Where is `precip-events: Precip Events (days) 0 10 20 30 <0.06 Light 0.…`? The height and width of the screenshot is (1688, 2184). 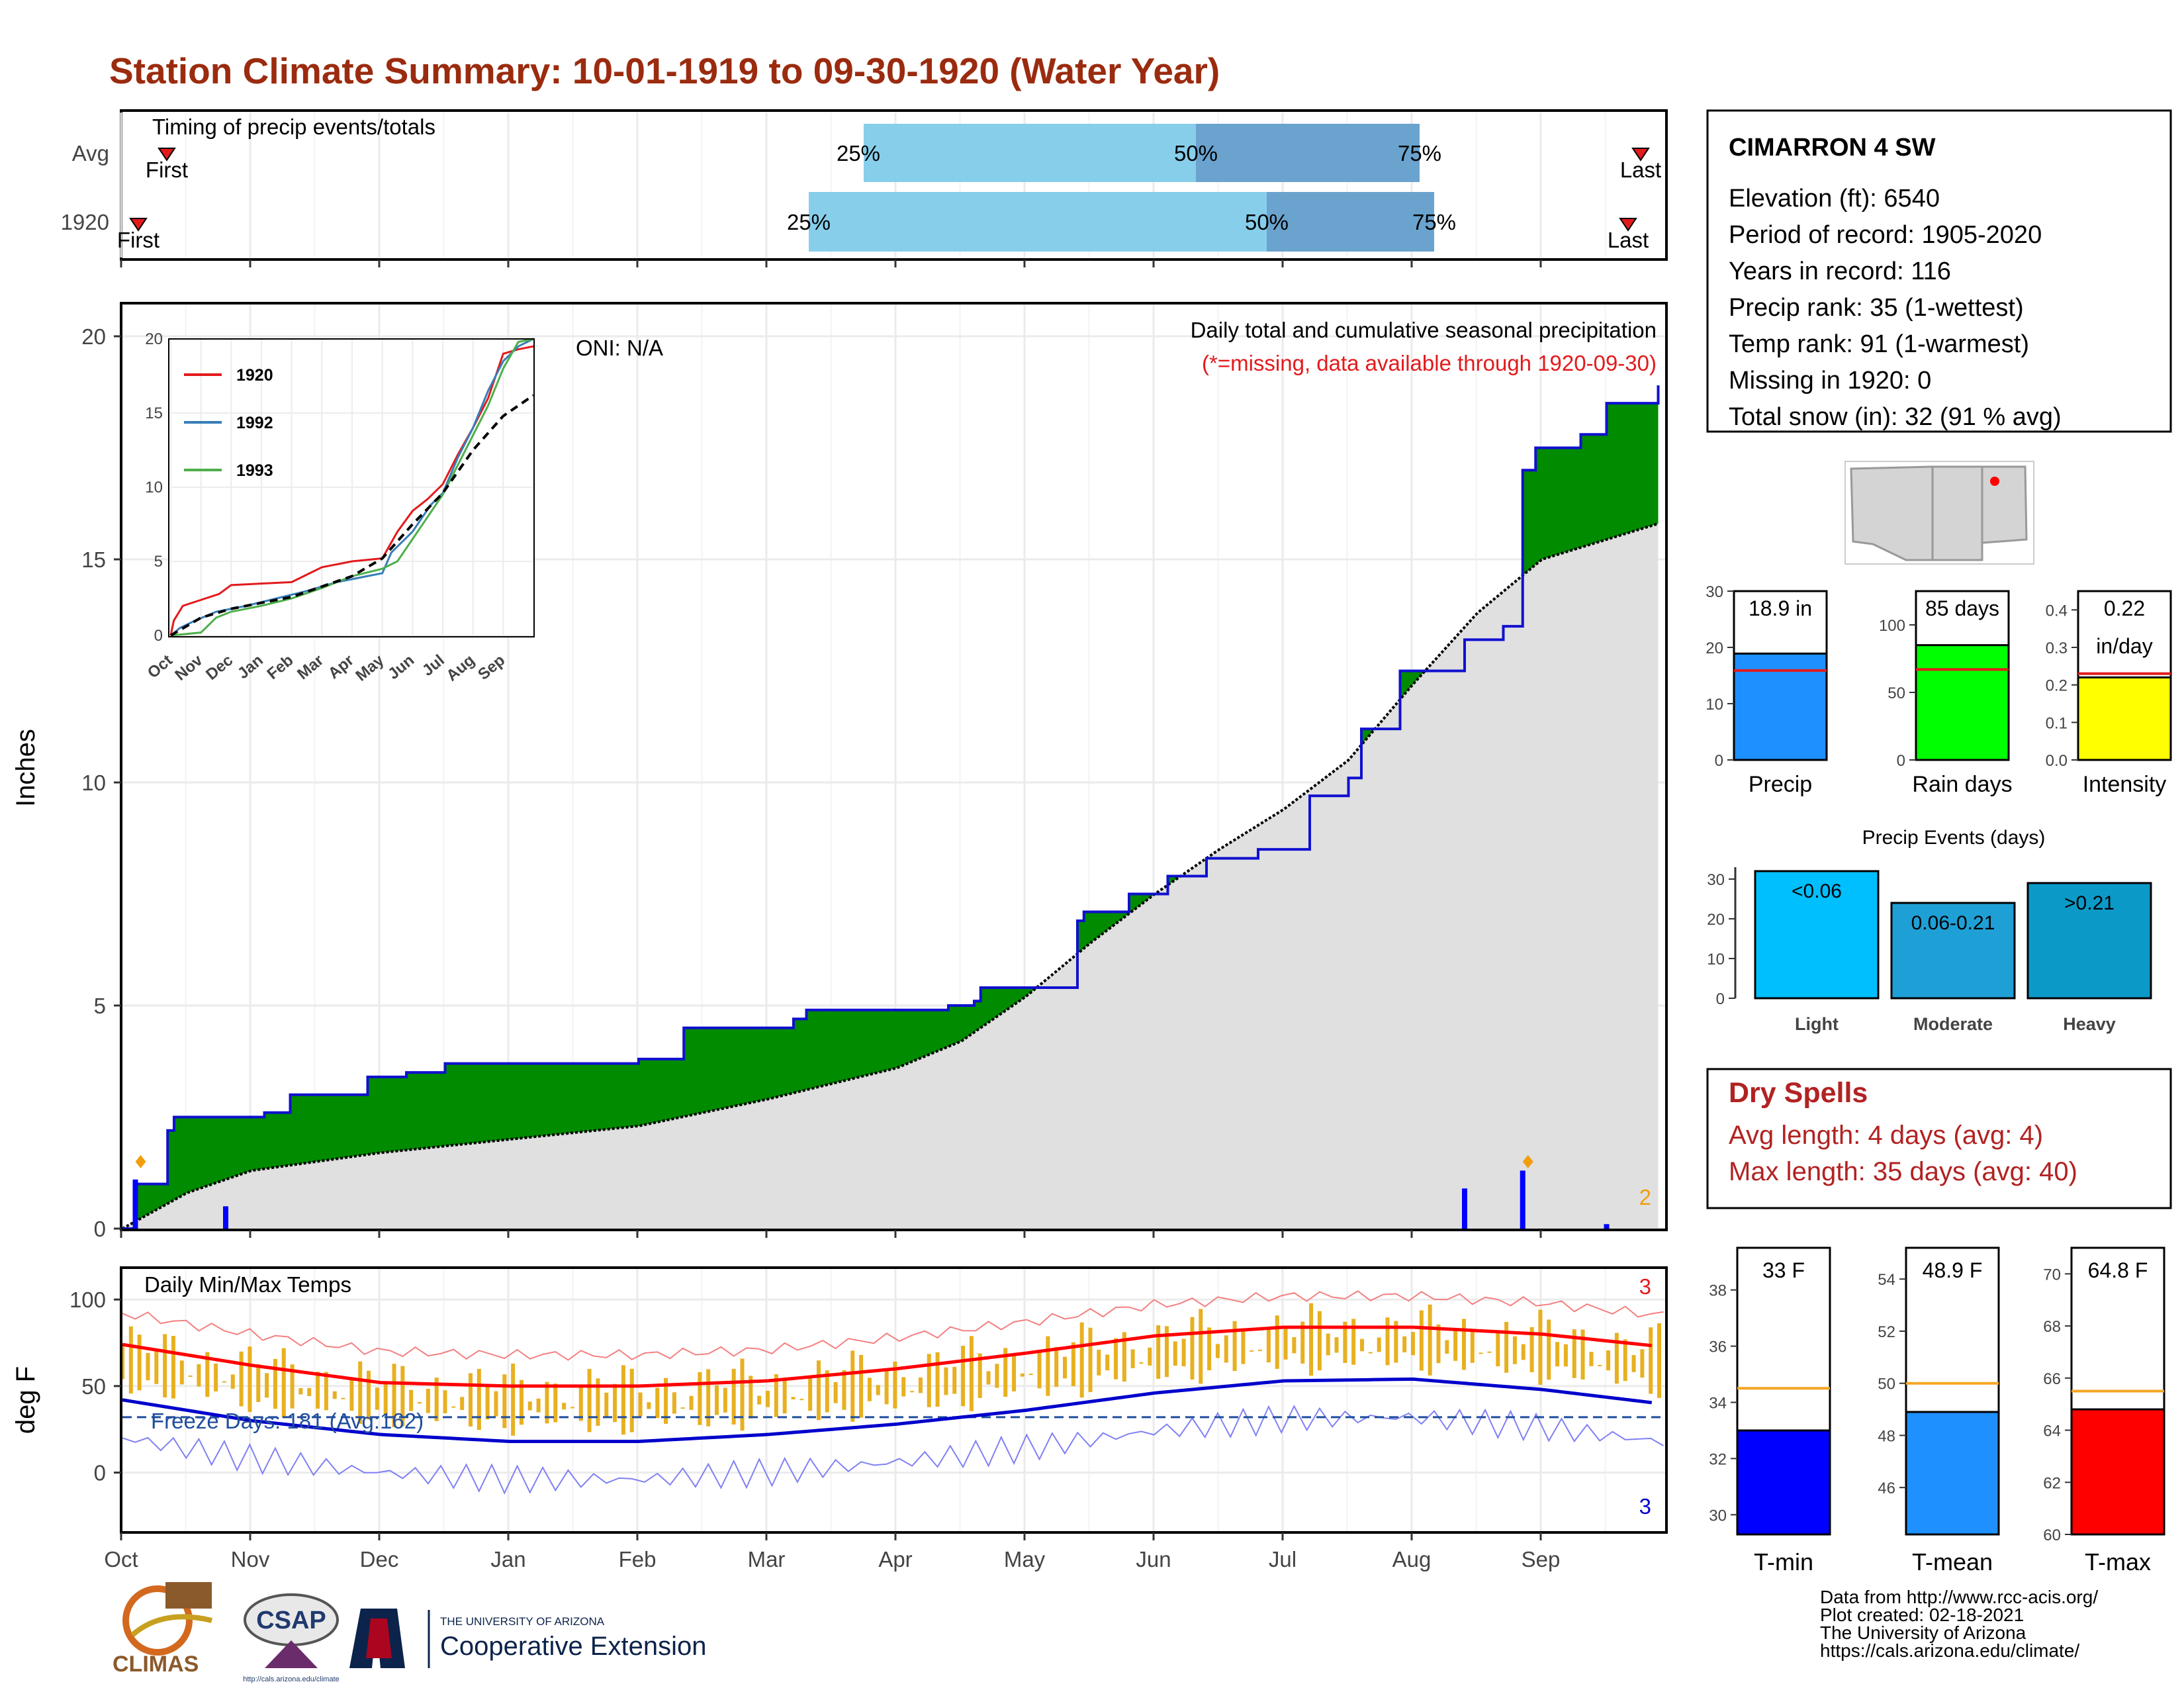
precip-events: Precip Events (days) 0 10 20 30 <0.06 Light 0.… is located at coordinates (1929, 930).